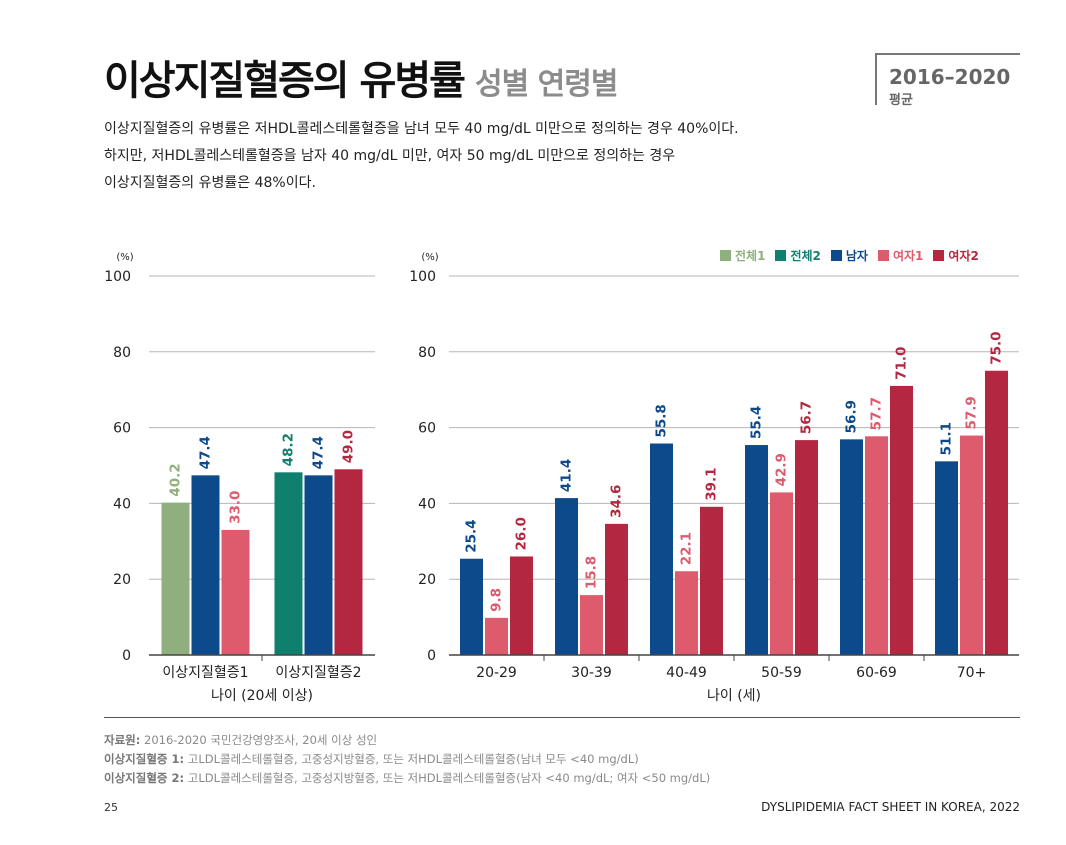  I want to click on y-tick-label: 0, so click(431, 656).